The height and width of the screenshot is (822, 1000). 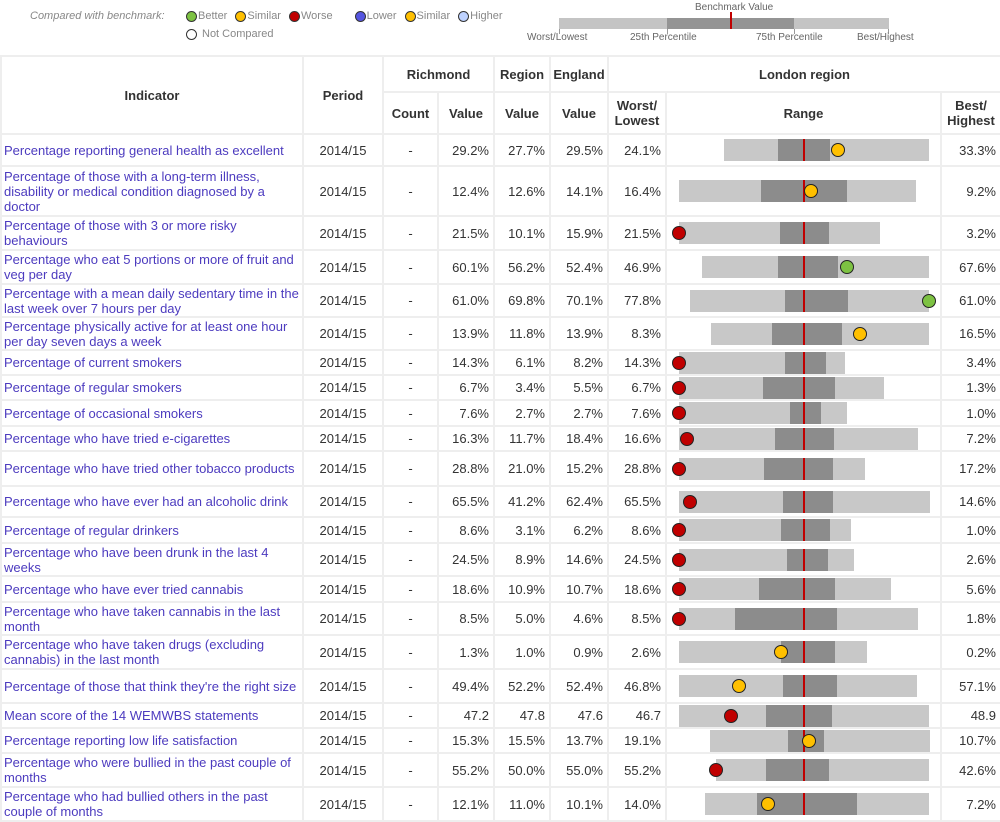 What do you see at coordinates (522, 191) in the screenshot?
I see `region-value: 12.6%` at bounding box center [522, 191].